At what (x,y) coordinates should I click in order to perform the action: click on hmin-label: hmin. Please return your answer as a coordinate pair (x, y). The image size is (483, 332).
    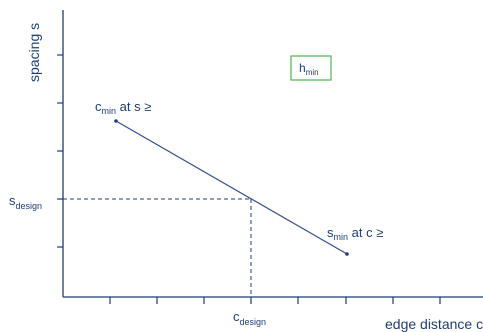
    Looking at the image, I should click on (309, 69).